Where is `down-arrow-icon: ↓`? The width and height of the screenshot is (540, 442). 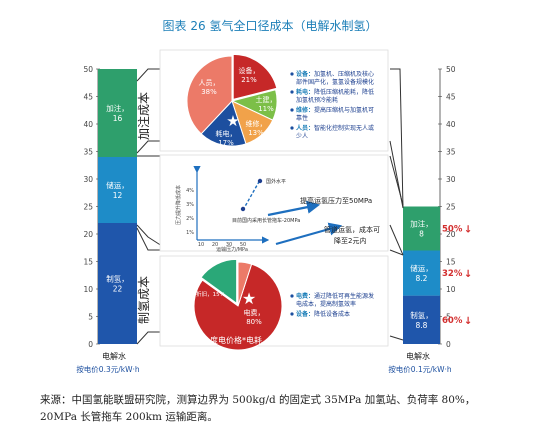
down-arrow-icon: ↓ is located at coordinates (468, 321).